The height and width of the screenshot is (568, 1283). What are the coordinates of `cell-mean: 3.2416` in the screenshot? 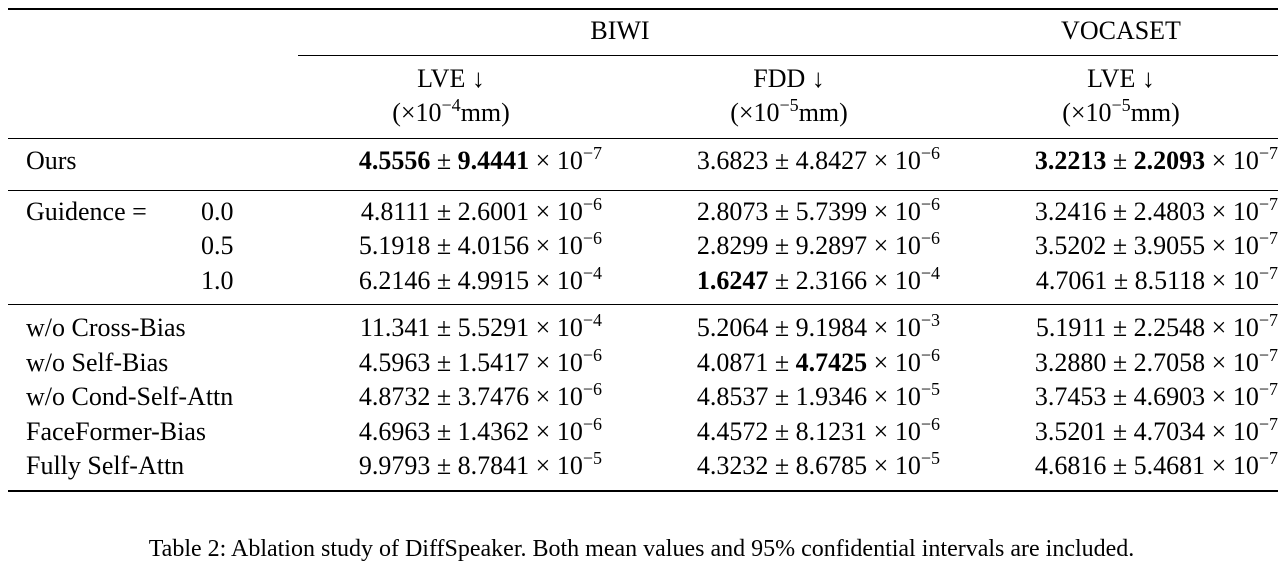 It's located at (1070, 211).